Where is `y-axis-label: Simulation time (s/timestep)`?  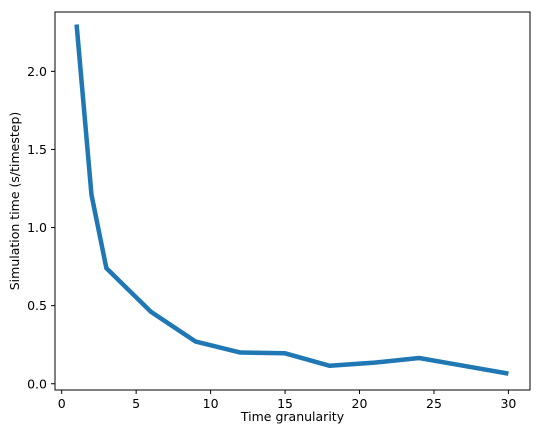 y-axis-label: Simulation time (s/timestep) is located at coordinates (14, 201).